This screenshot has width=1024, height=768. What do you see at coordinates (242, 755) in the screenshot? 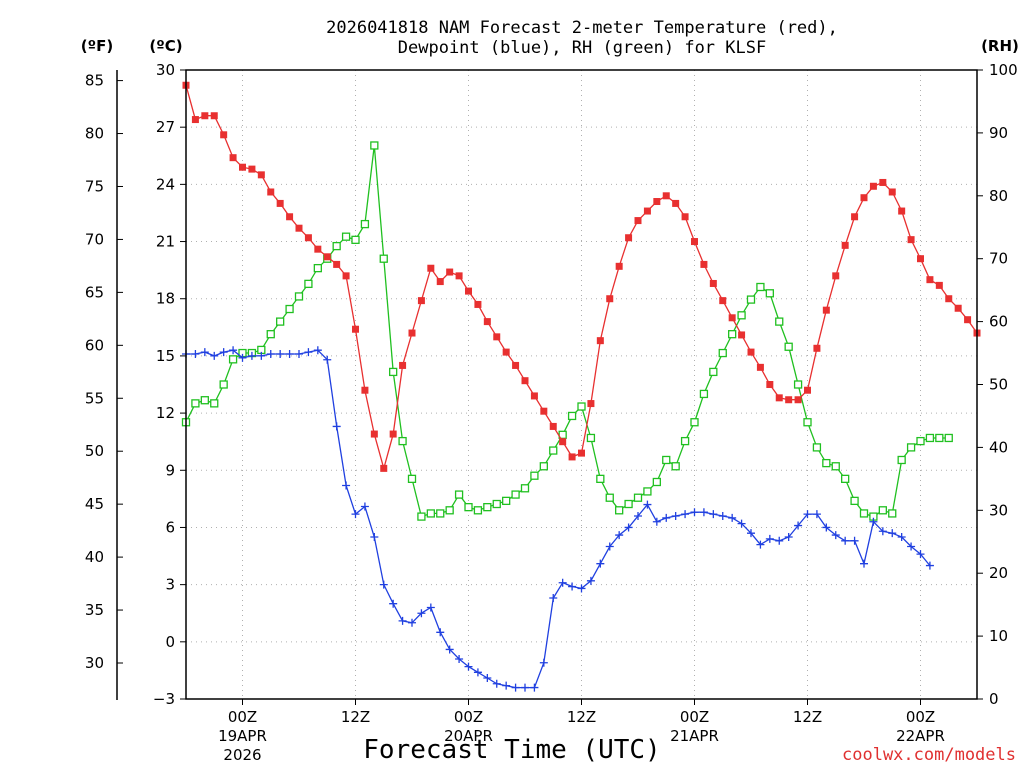
I see `x-year-label: 2026` at bounding box center [242, 755].